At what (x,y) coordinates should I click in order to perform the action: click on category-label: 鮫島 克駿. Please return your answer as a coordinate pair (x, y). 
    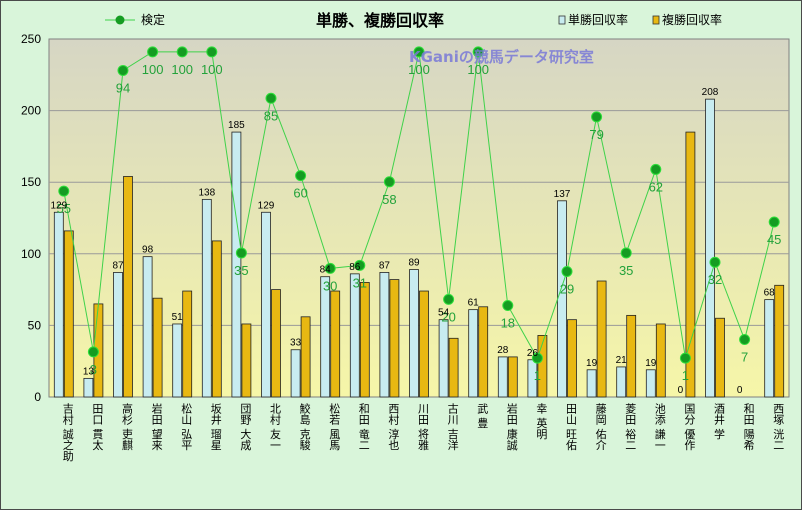
    Looking at the image, I should click on (304, 426).